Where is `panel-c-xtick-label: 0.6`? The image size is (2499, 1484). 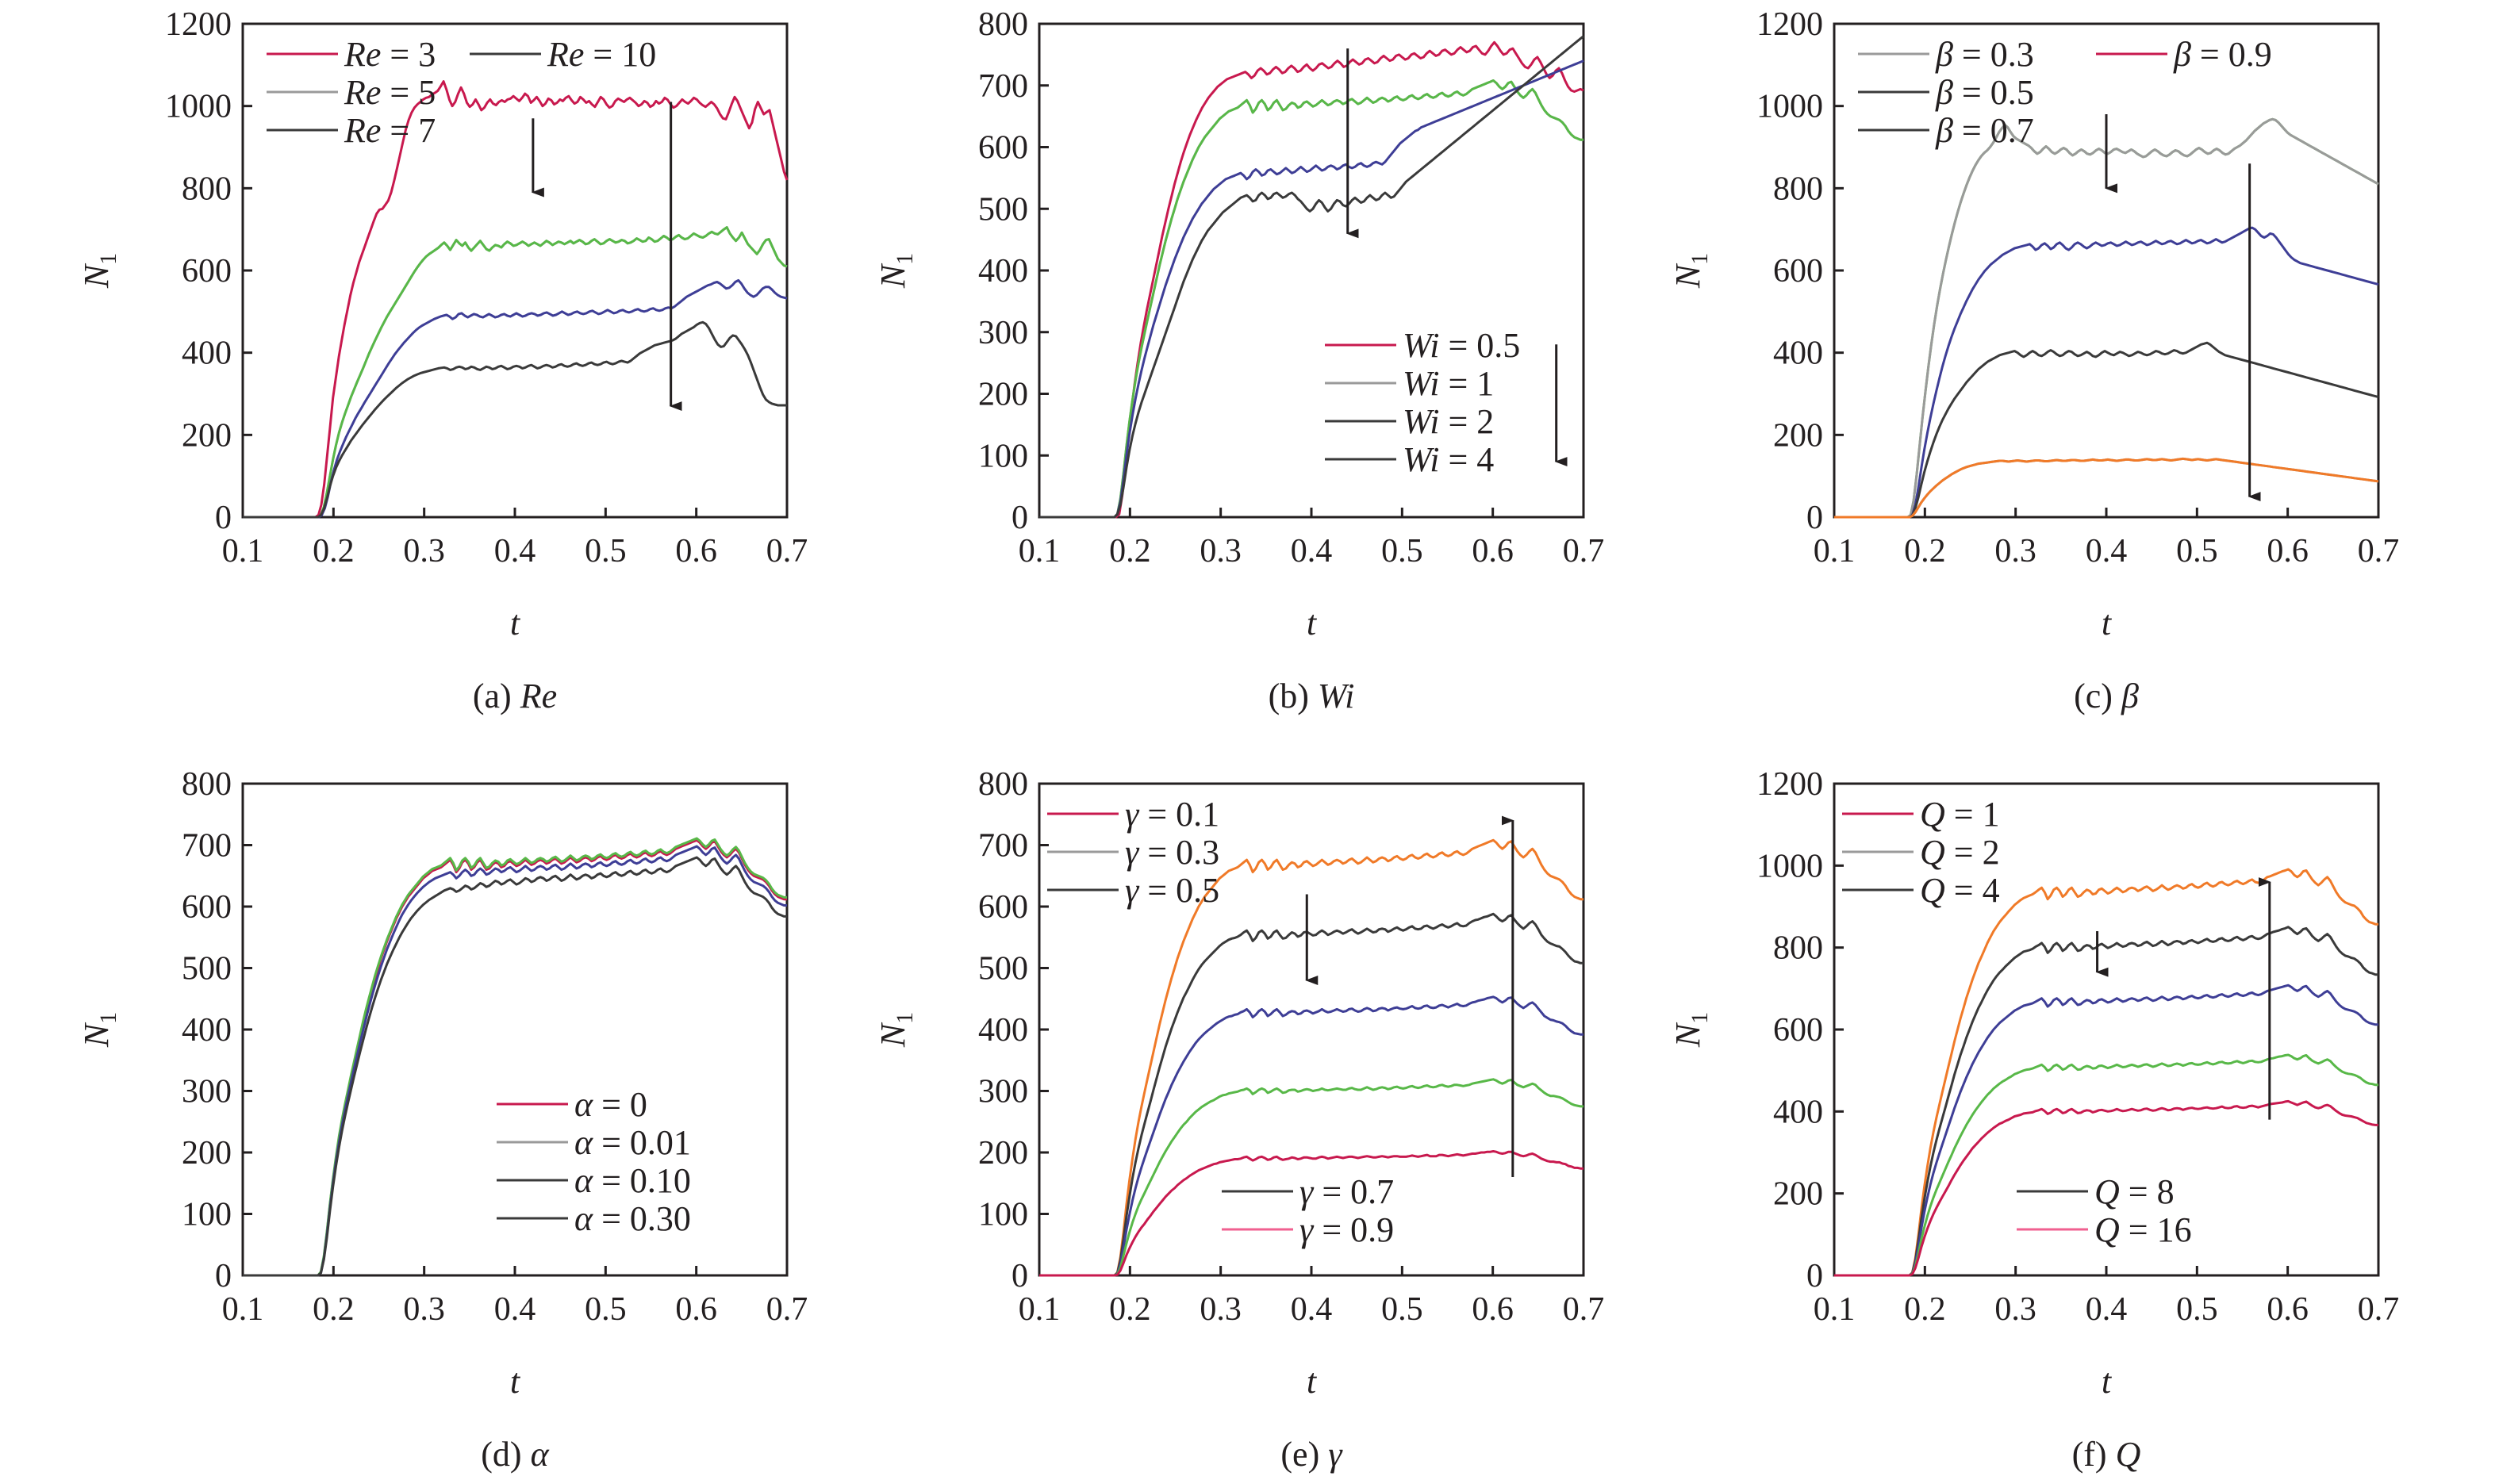
panel-c-xtick-label: 0.6 is located at coordinates (2288, 551).